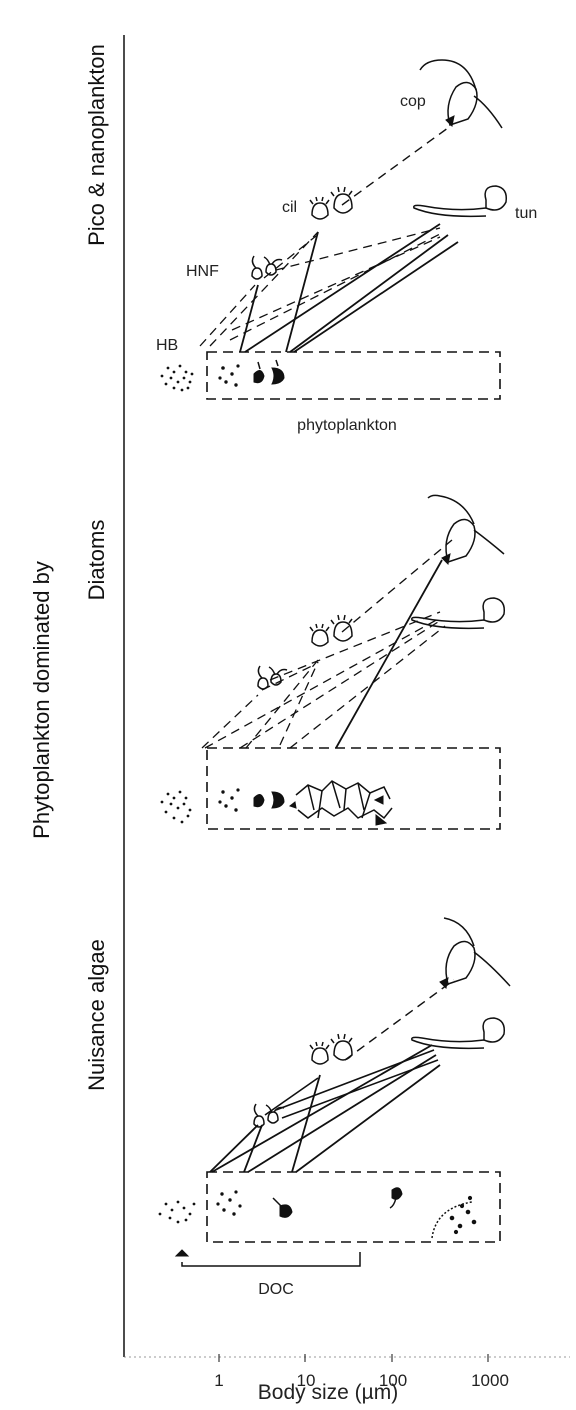  What do you see at coordinates (461, 94) in the screenshot?
I see `copepod-icon` at bounding box center [461, 94].